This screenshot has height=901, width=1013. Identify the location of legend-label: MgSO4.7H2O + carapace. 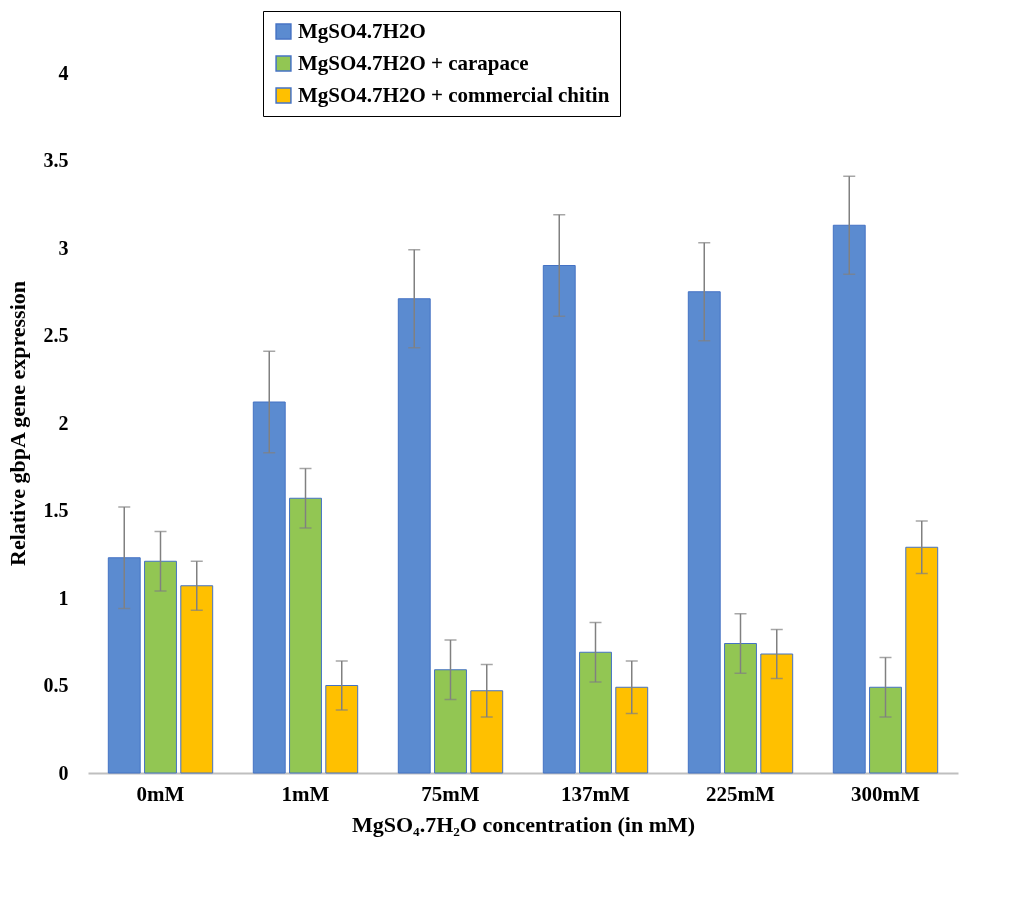
(413, 62).